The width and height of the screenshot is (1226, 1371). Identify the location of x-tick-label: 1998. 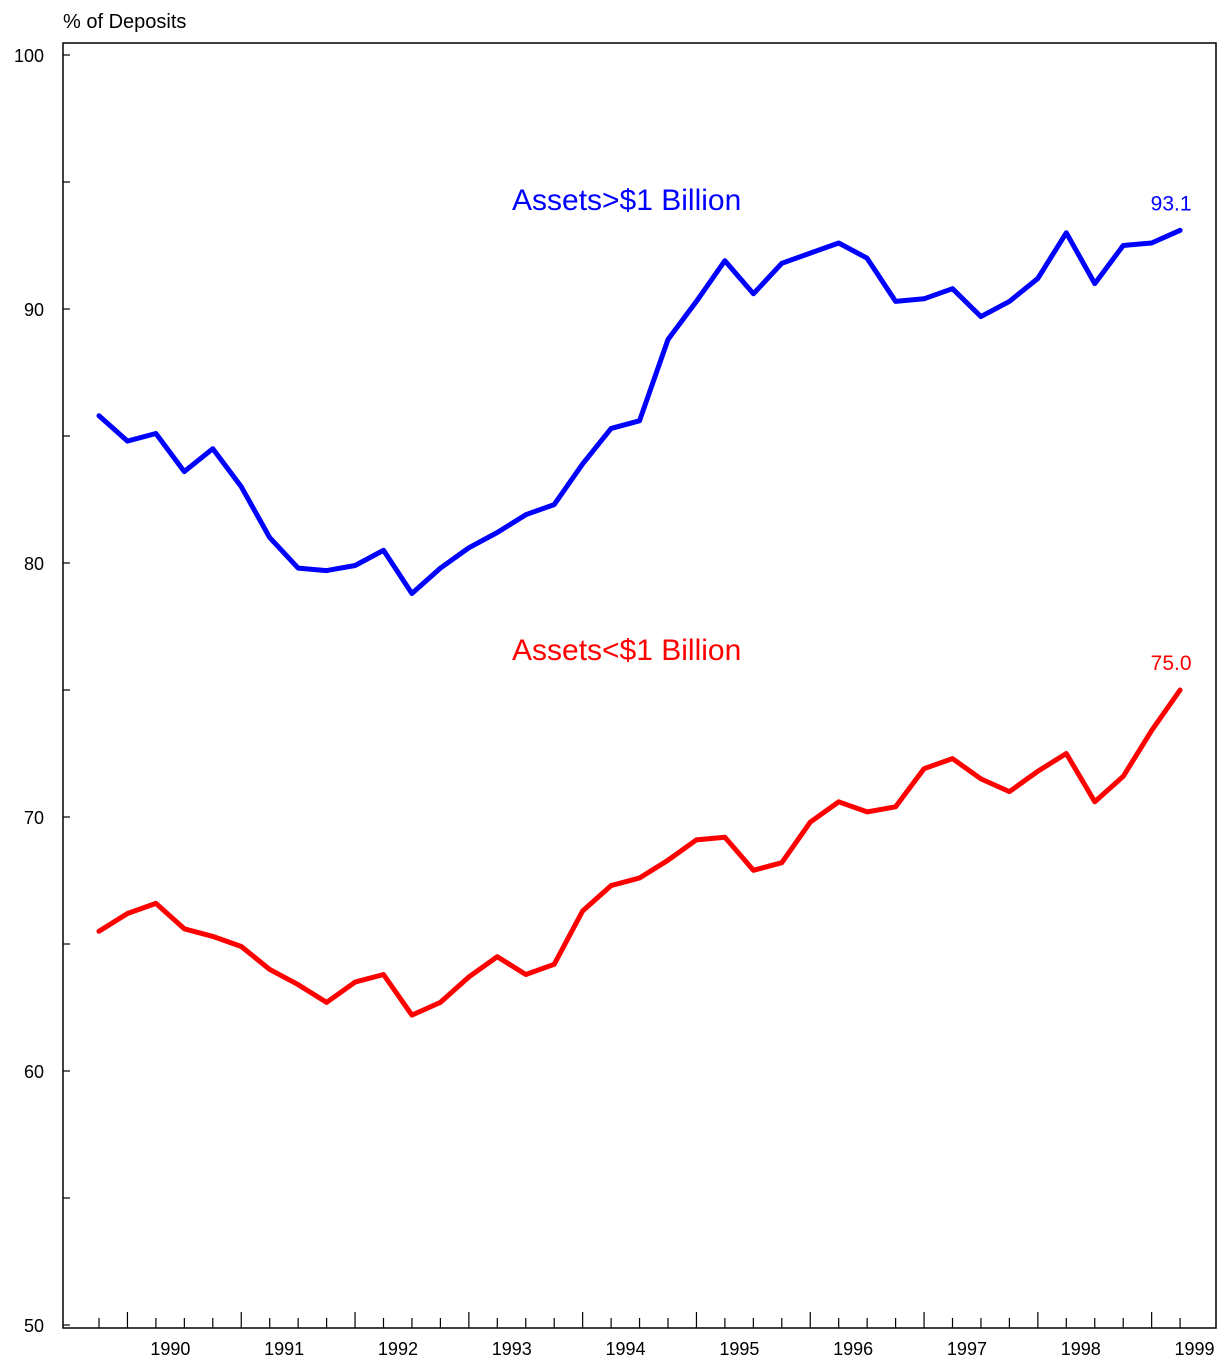
(1081, 1349).